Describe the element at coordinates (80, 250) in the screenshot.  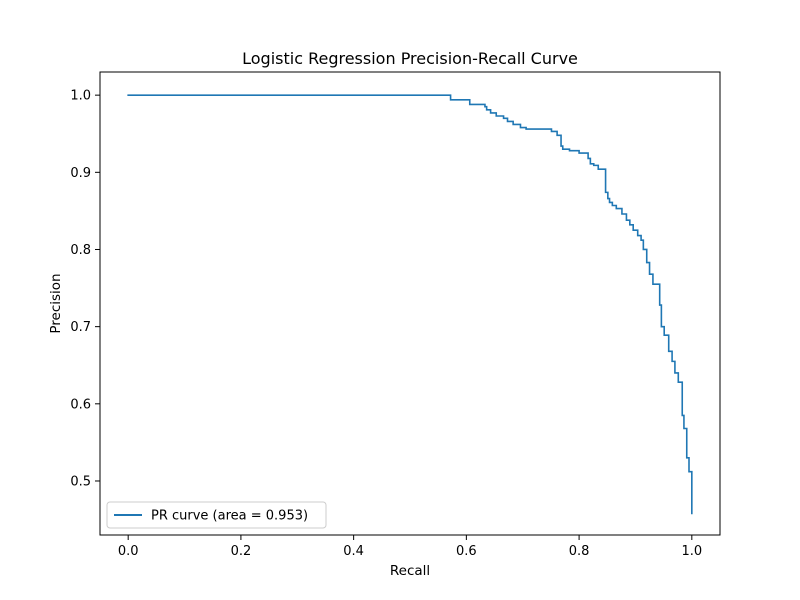
I see `y-tick-label: 0.8` at that location.